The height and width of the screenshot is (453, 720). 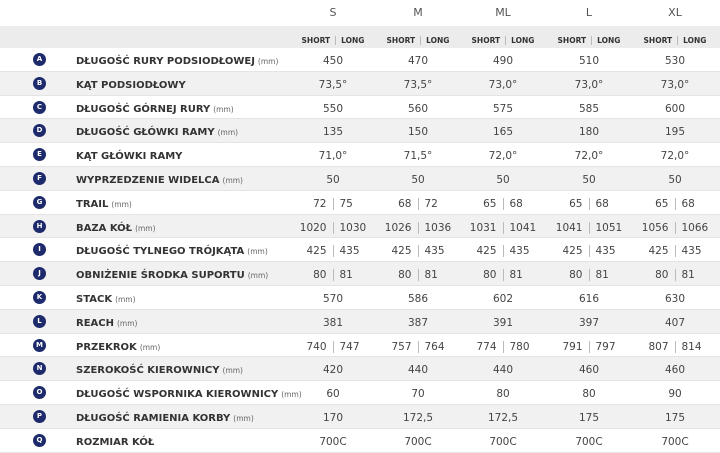 I want to click on value-short: 80, so click(x=320, y=275).